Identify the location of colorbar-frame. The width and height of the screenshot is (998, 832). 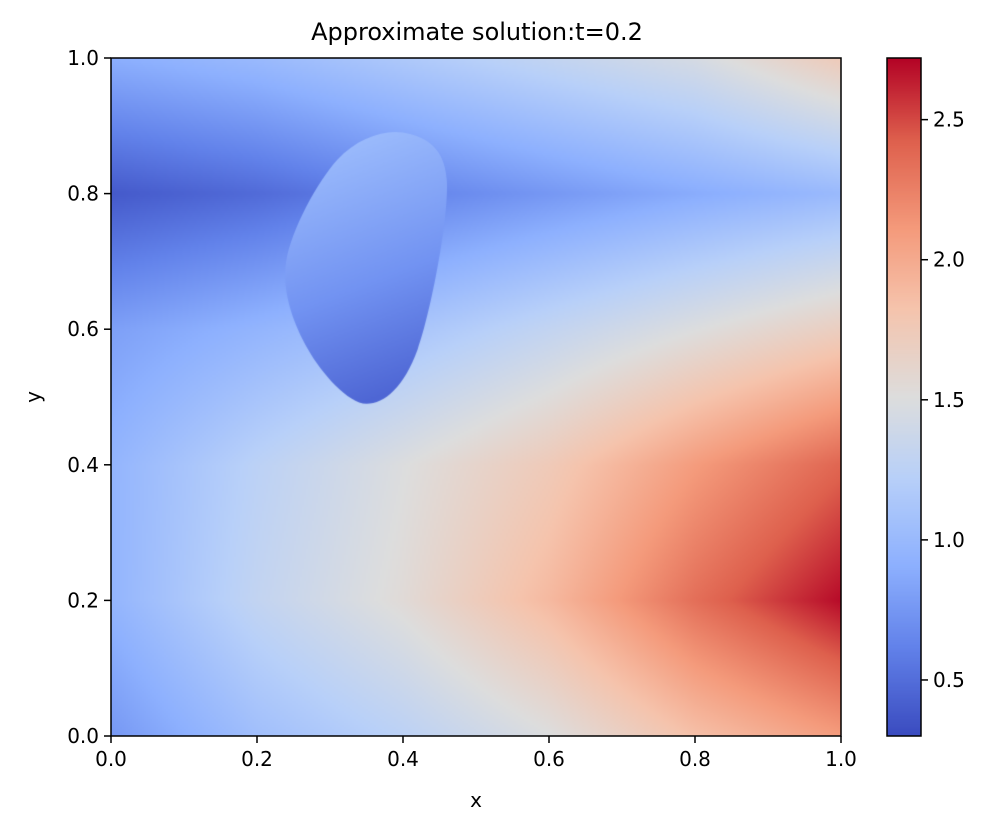
(904, 397).